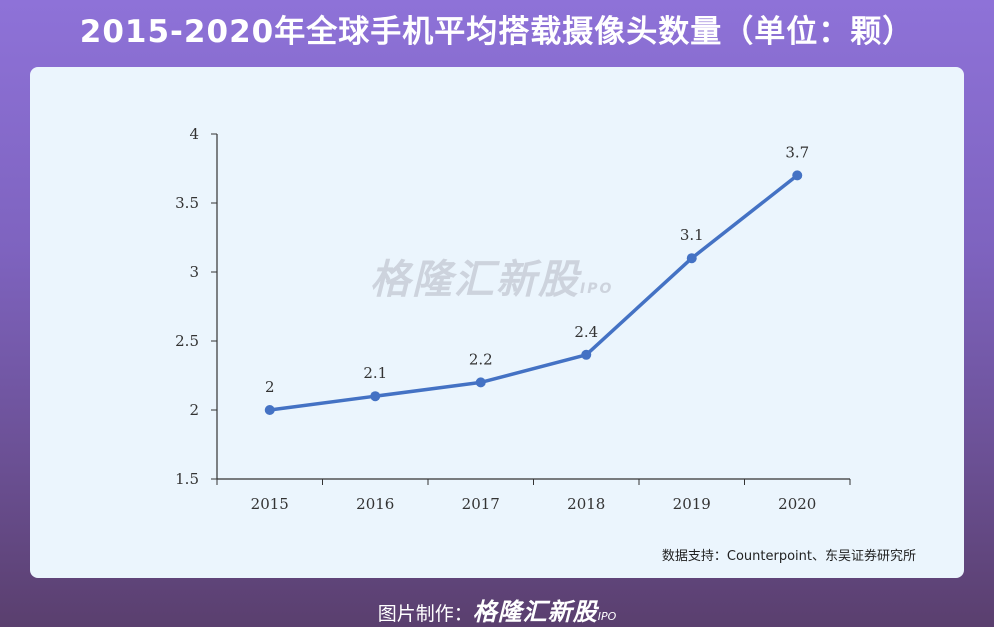  What do you see at coordinates (194, 134) in the screenshot?
I see `y-tick-label: 4` at bounding box center [194, 134].